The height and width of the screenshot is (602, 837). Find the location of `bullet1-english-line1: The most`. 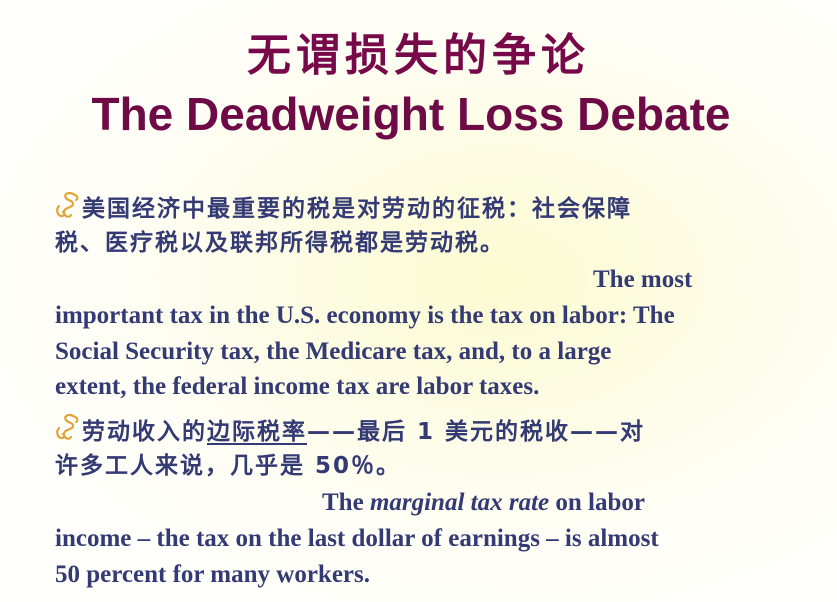

bullet1-english-line1: The most is located at coordinates (643, 279).